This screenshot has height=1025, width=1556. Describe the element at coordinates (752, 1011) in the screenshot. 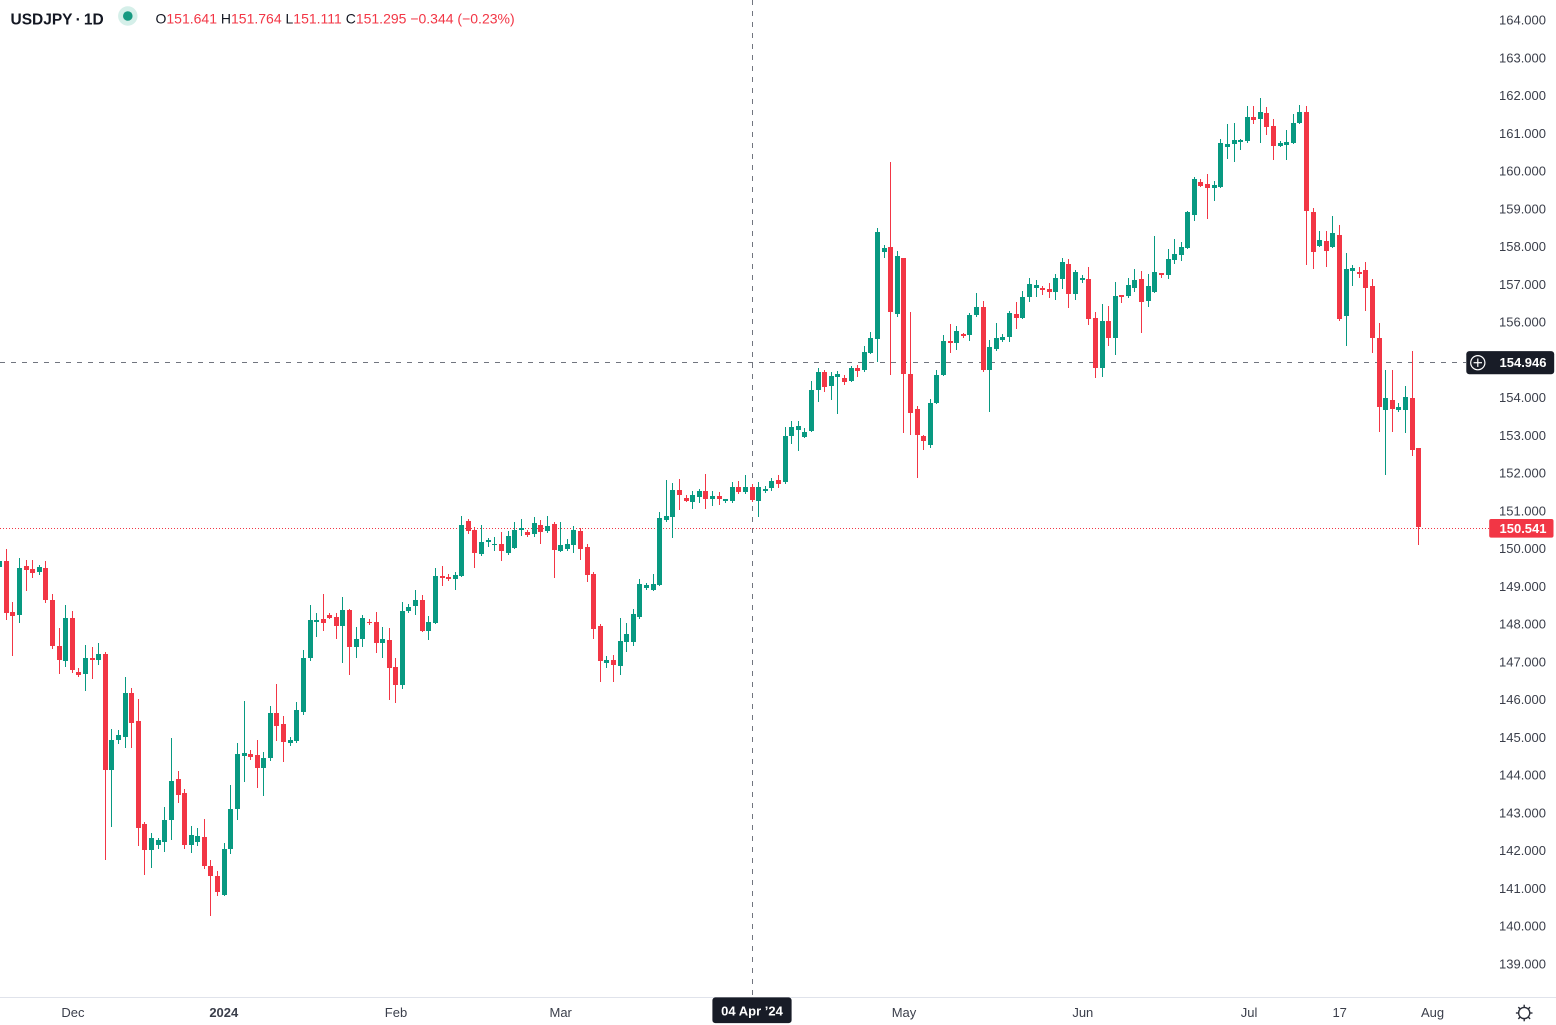

I see `svg-text: 04 Apr ’24` at that location.